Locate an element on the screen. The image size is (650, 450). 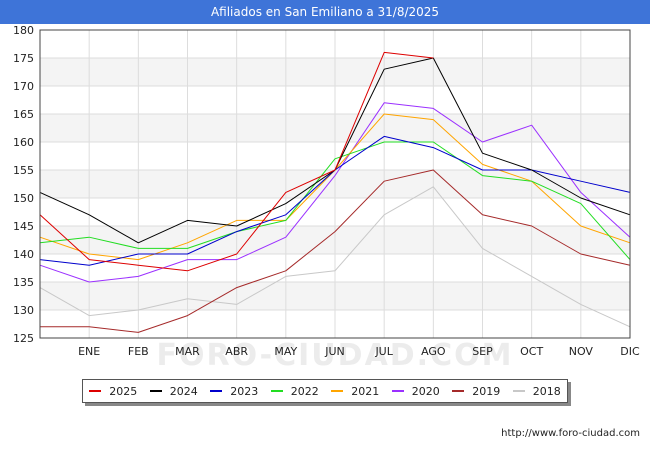
y-tick-label: 180 is located at coordinates (23, 30).